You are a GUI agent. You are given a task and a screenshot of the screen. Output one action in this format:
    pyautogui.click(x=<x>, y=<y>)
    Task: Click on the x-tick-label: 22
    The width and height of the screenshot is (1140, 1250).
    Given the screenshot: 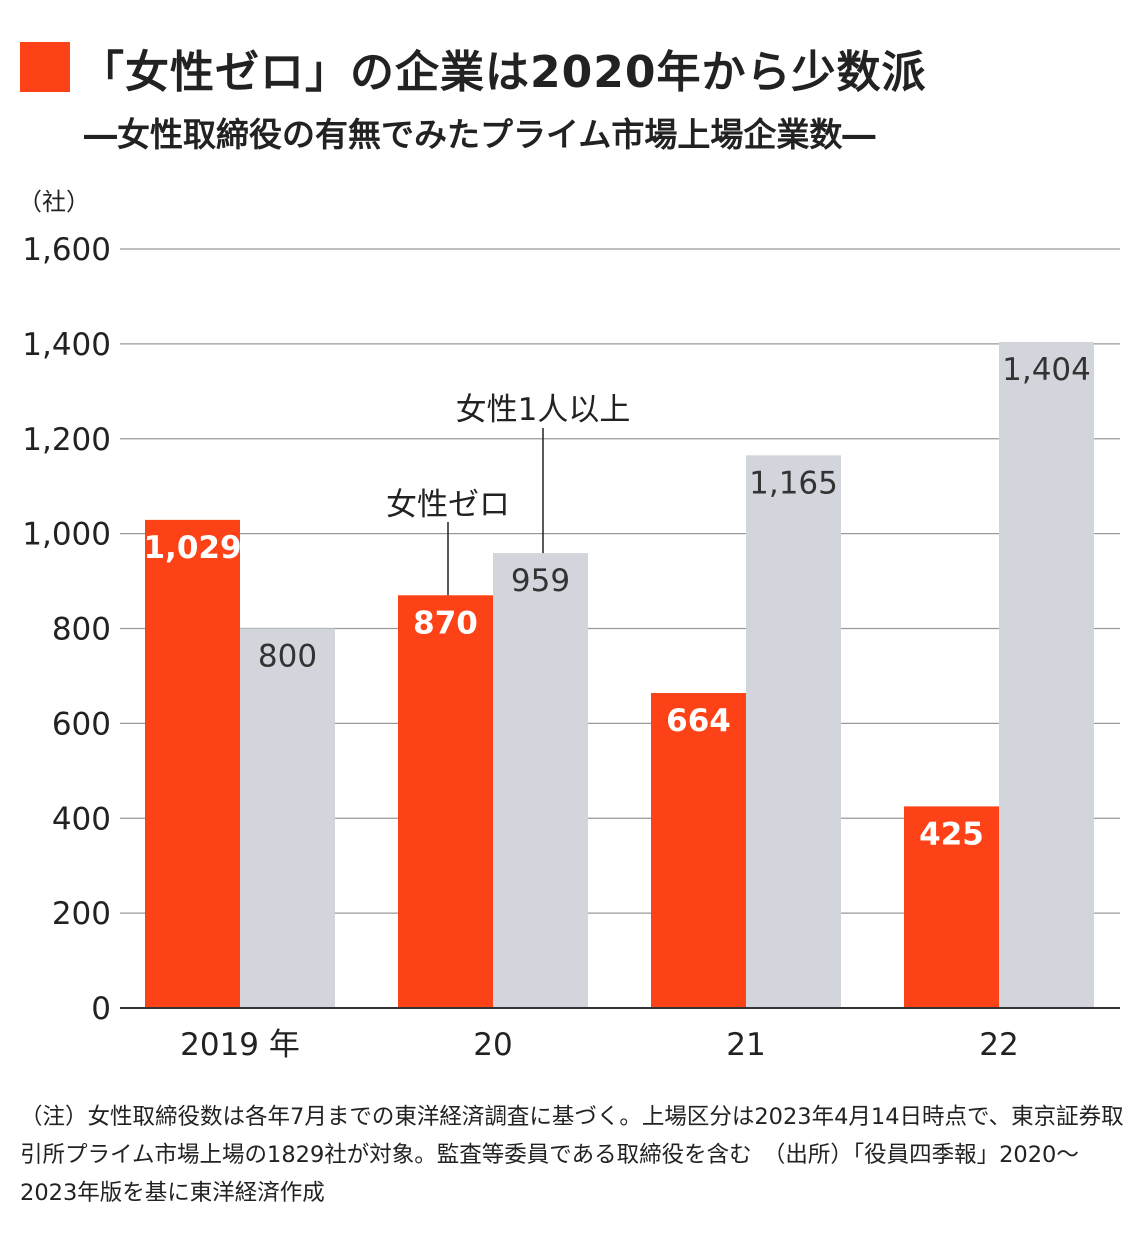 What is the action you would take?
    pyautogui.click(x=998, y=1045)
    